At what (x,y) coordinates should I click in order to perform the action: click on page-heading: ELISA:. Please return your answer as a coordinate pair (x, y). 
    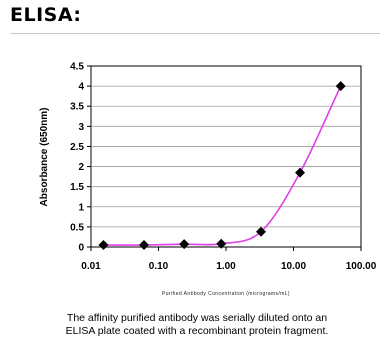
    Looking at the image, I should click on (46, 15).